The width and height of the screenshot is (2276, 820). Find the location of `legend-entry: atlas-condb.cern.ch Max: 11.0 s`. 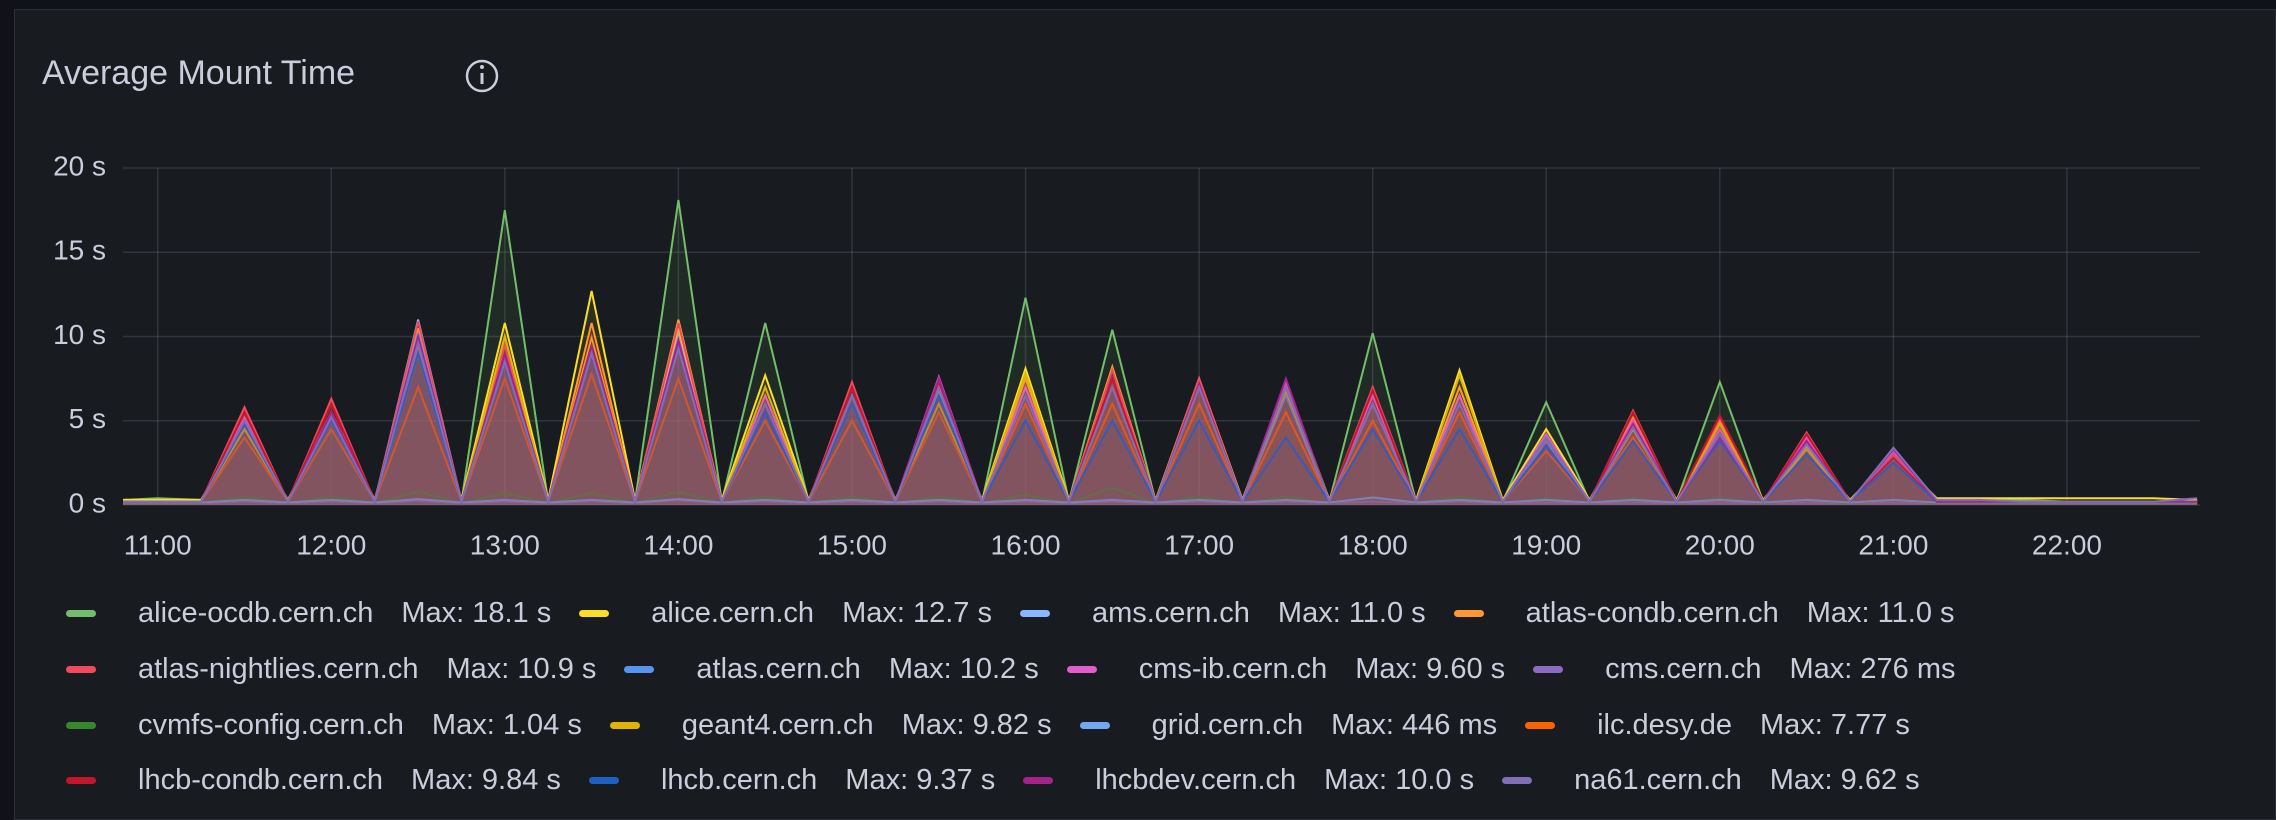

legend-entry: atlas-condb.cern.ch Max: 11.0 s is located at coordinates (1704, 613).